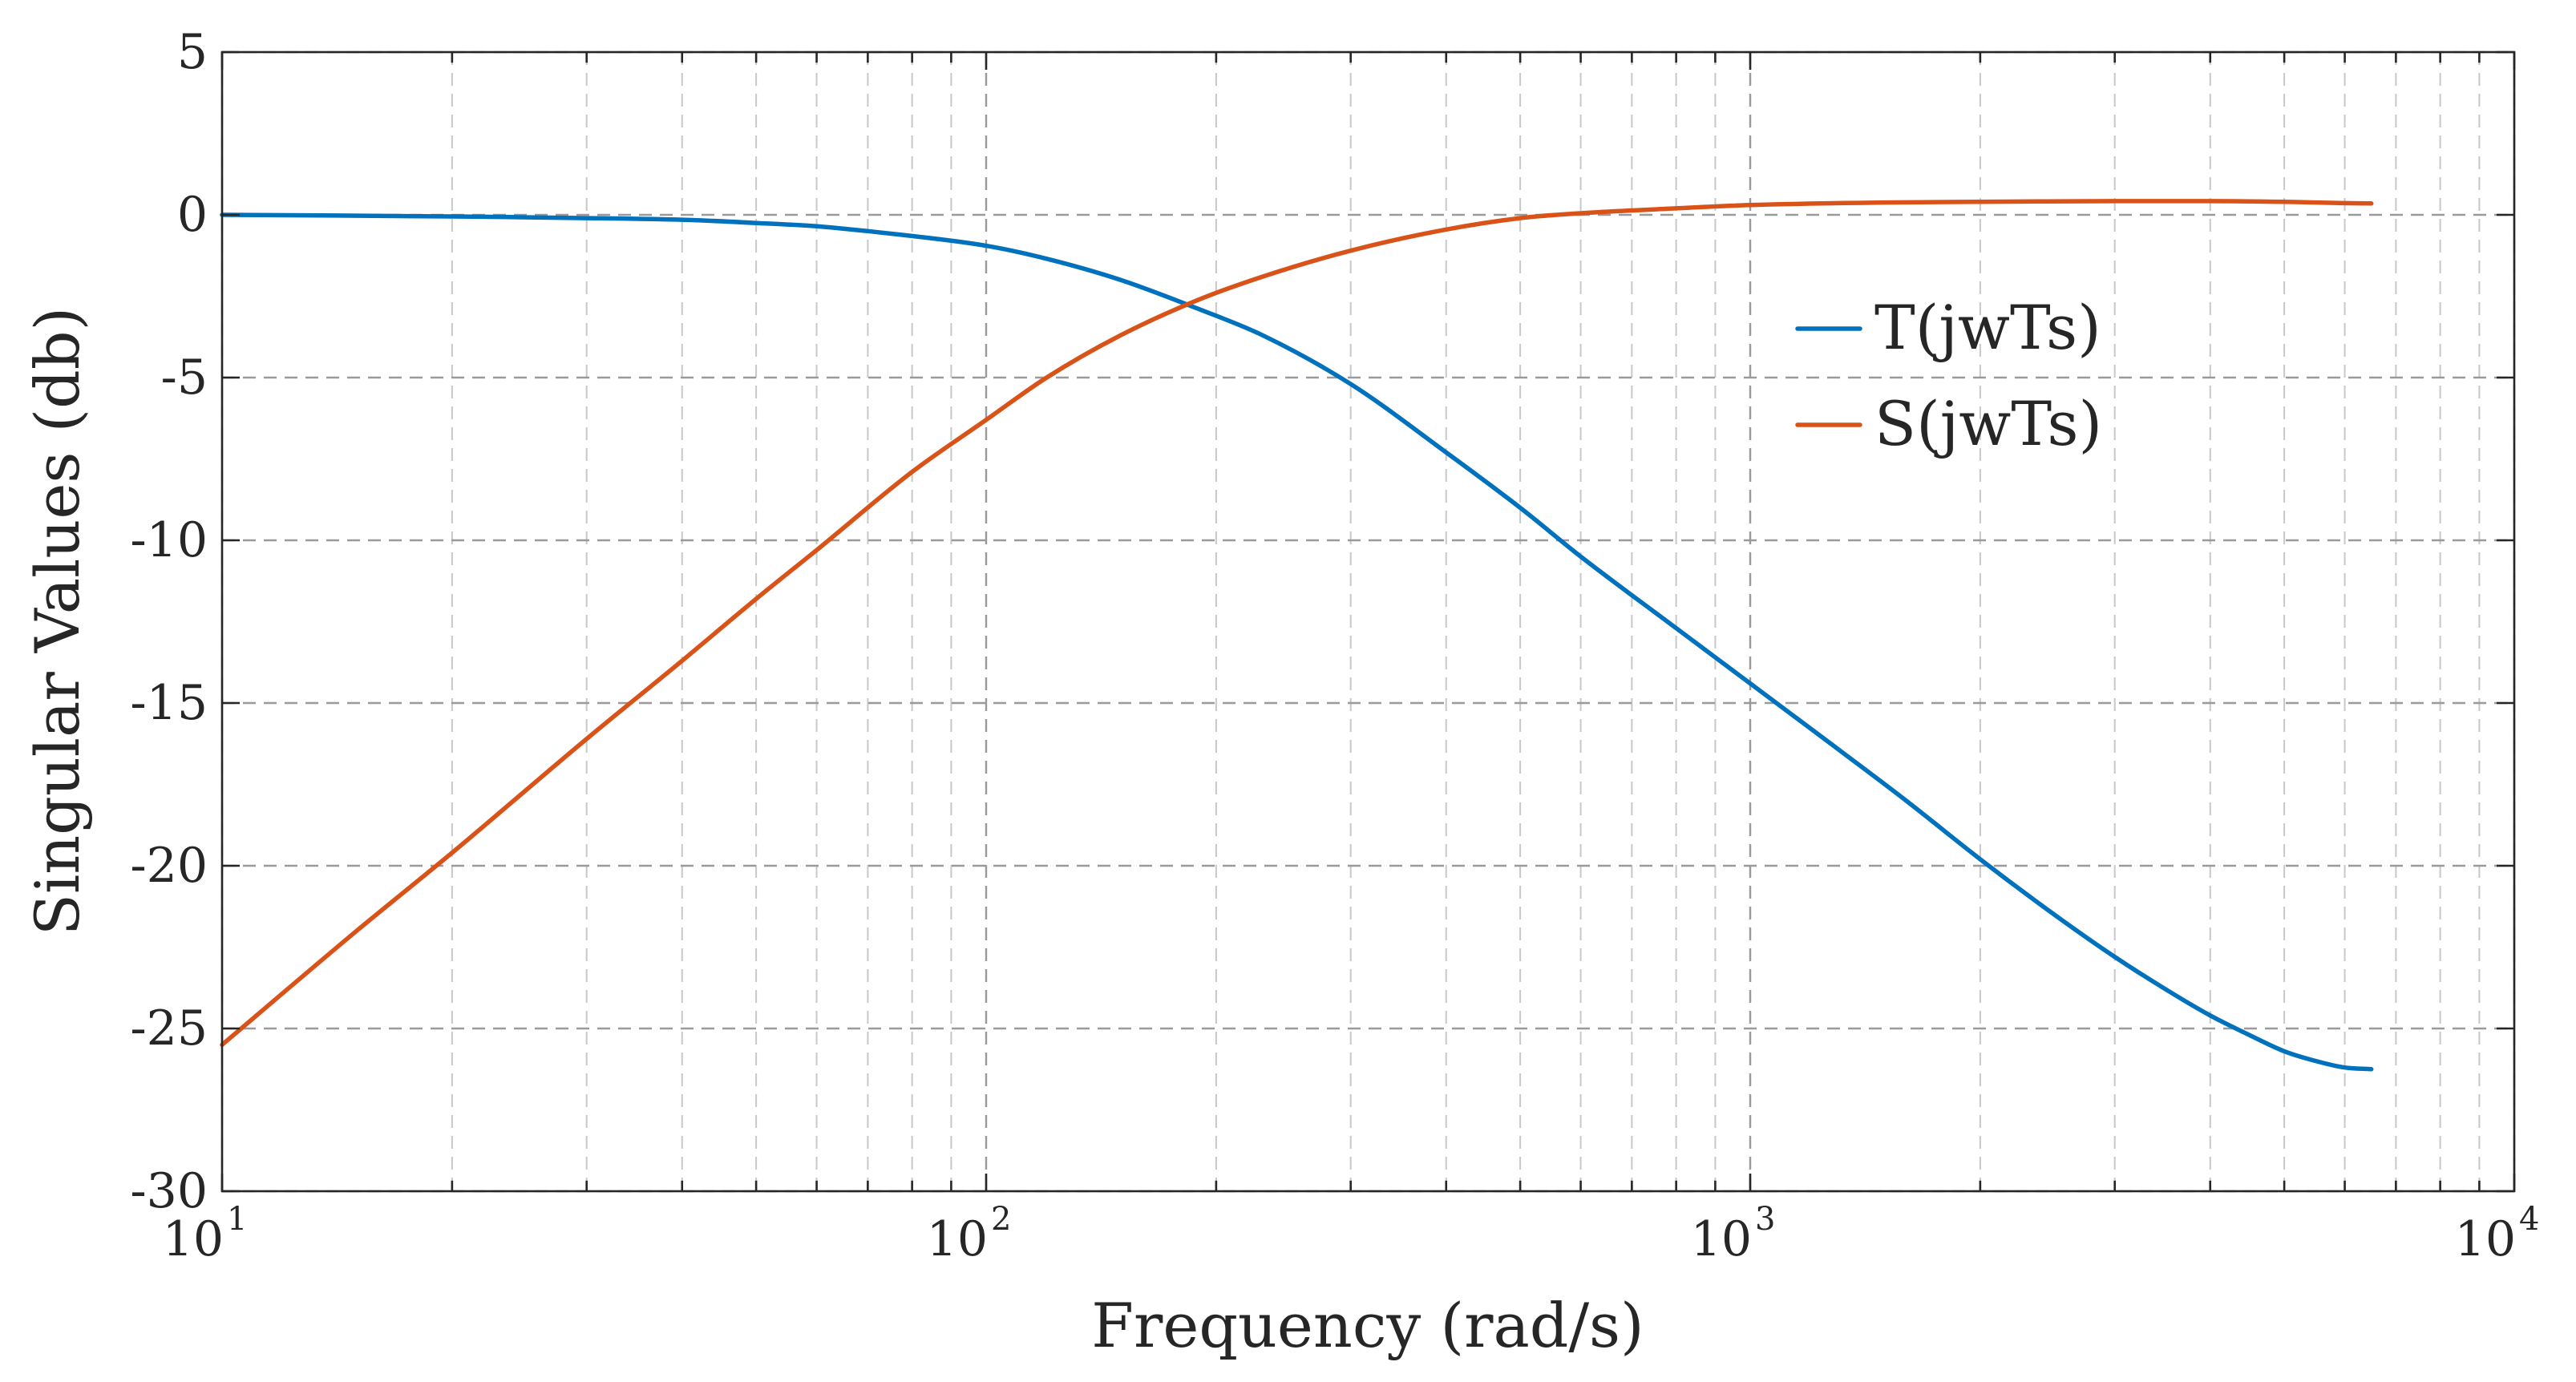  I want to click on y-axis-label: Singular Values (db), so click(57, 621).